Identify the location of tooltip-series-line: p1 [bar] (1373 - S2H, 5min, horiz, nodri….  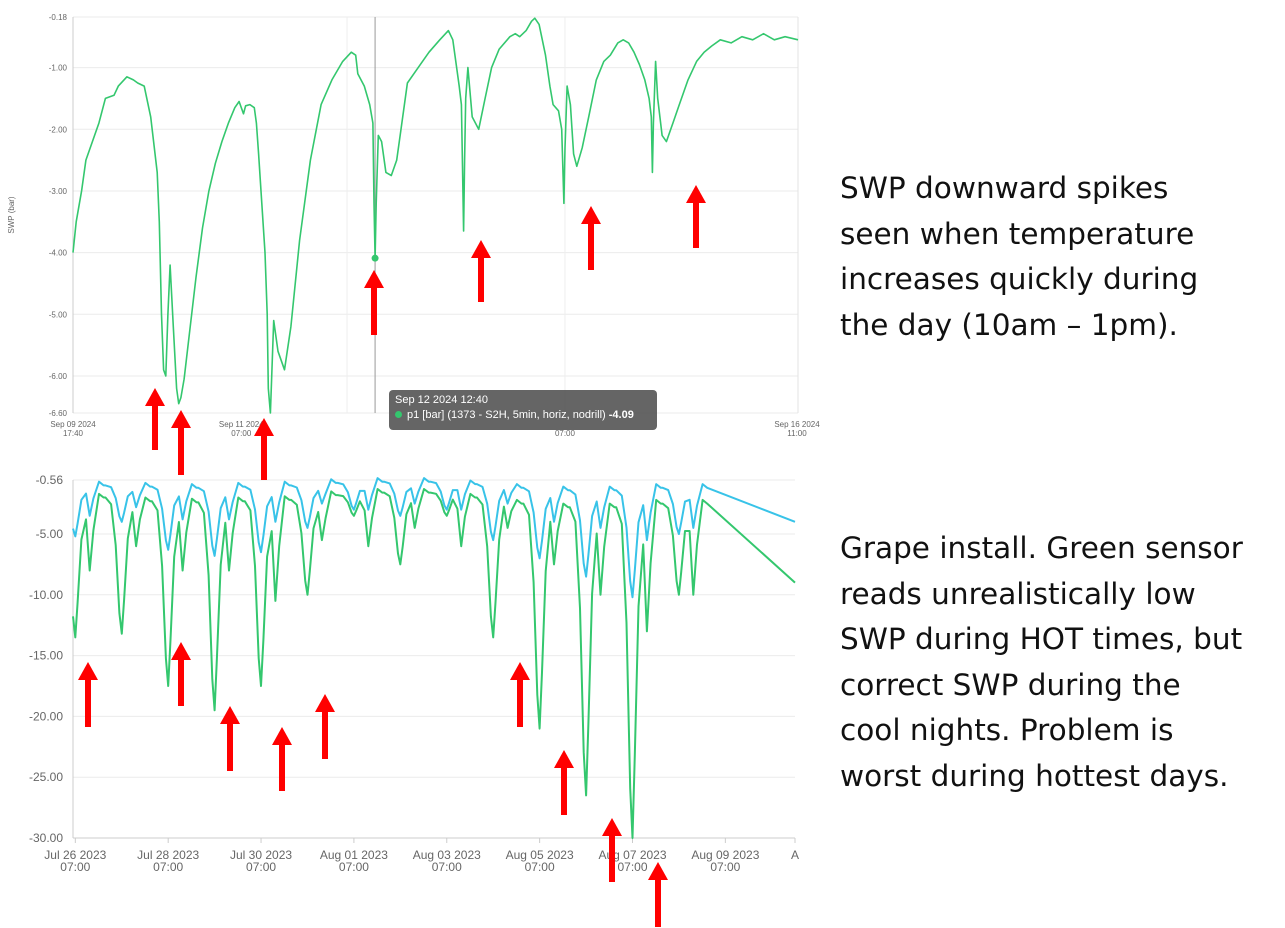
(523, 415).